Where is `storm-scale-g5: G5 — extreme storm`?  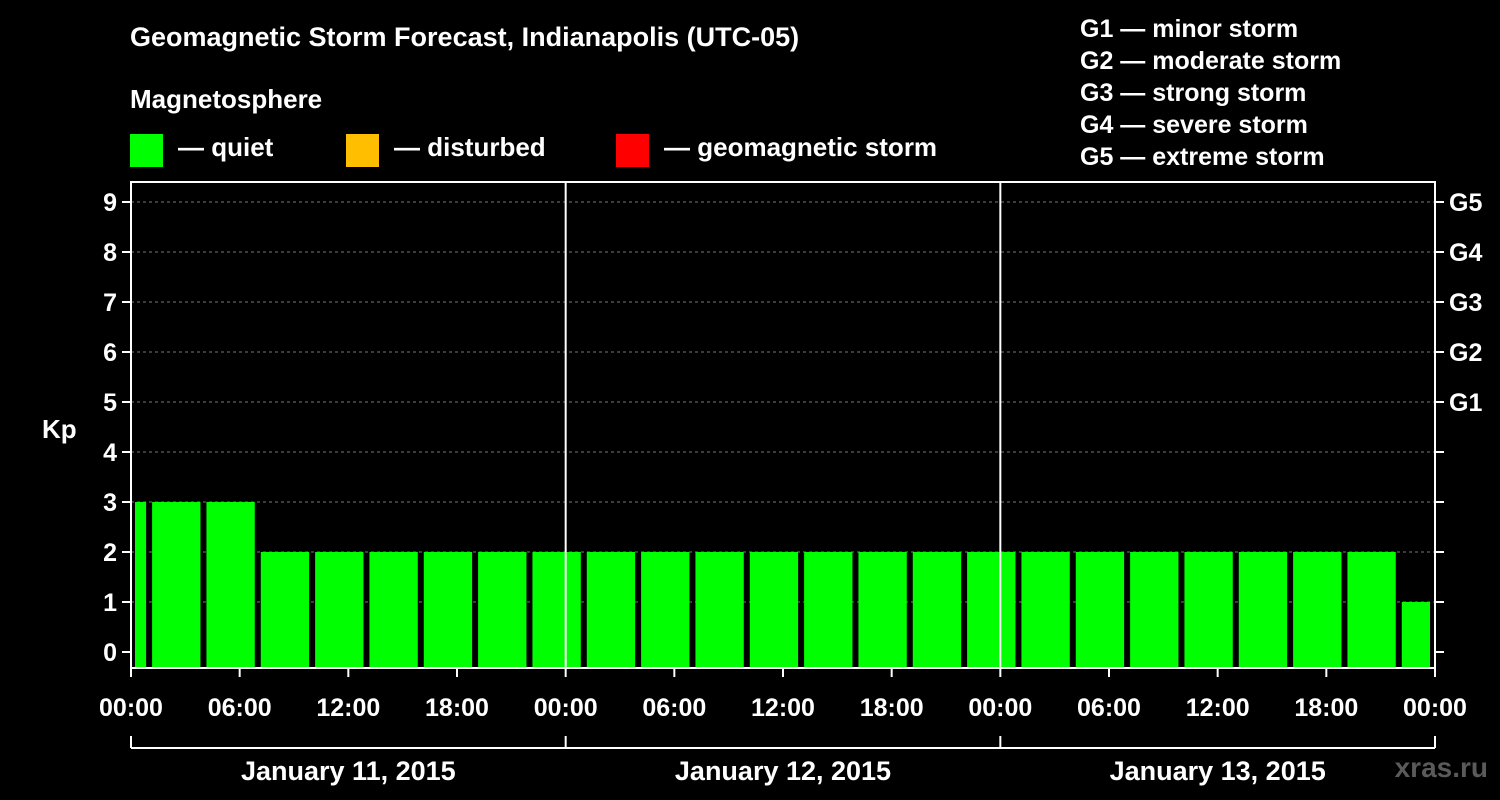
storm-scale-g5: G5 — extreme storm is located at coordinates (1202, 157).